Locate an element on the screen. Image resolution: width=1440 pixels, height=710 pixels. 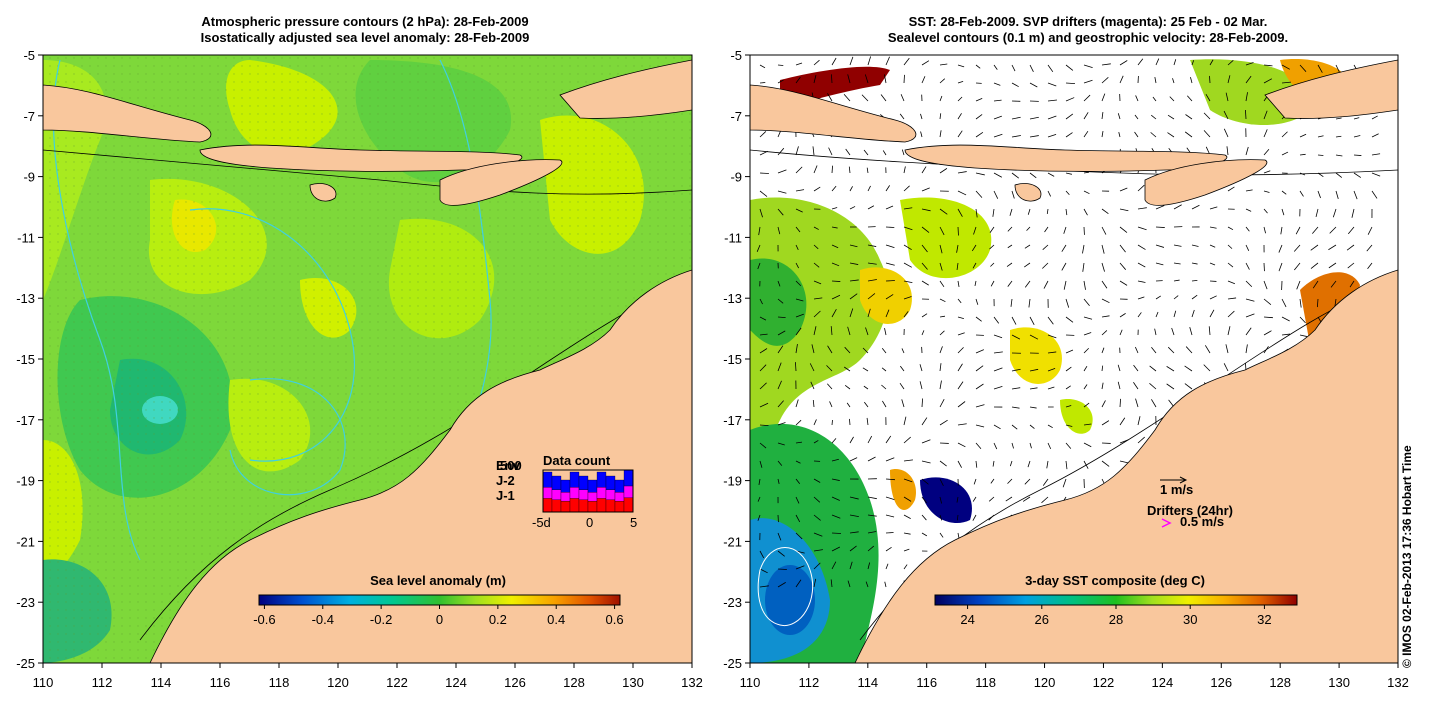
sla-cbar-tick-label: 0.4 is located at coordinates (556, 619).